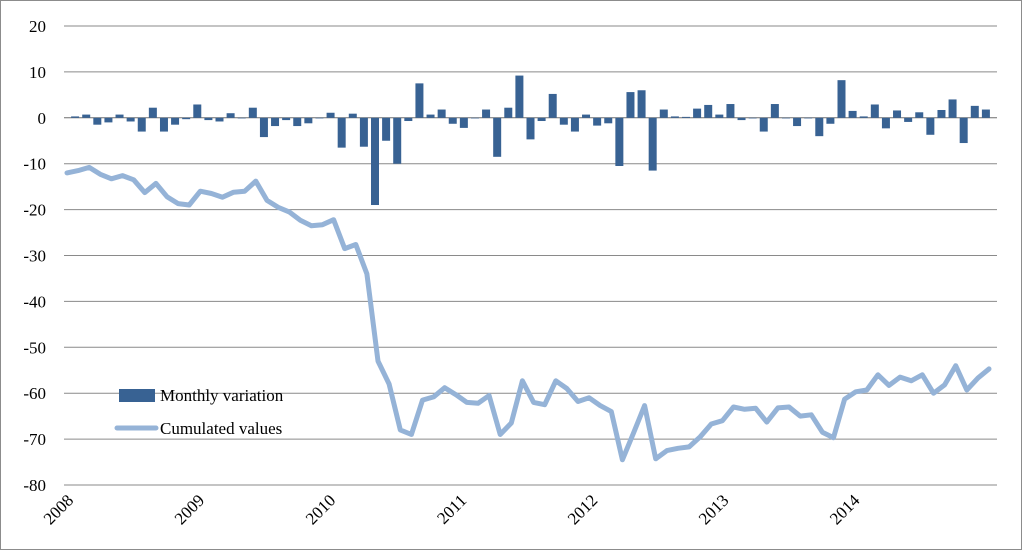  I want to click on y-tick-label: -60, so click(34, 393).